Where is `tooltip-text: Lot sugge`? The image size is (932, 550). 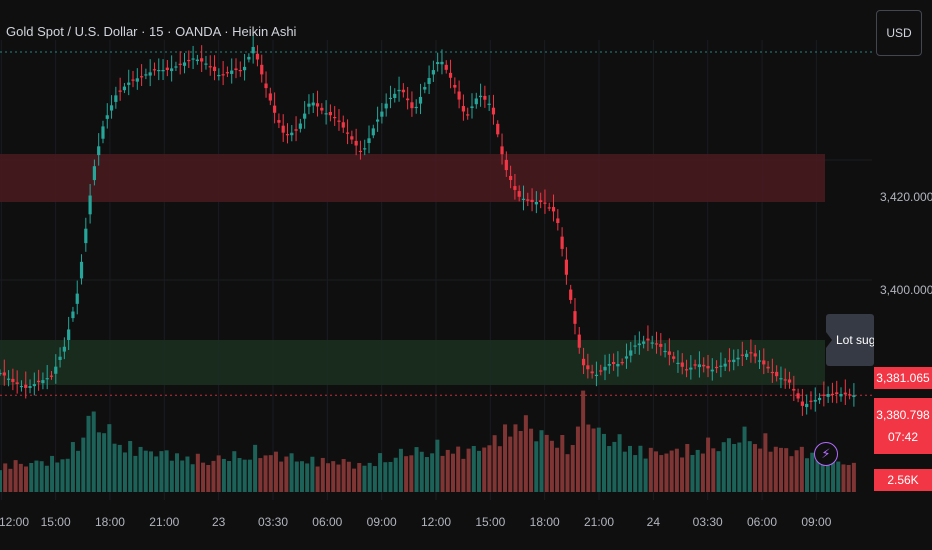 tooltip-text: Lot sugge is located at coordinates (855, 340).